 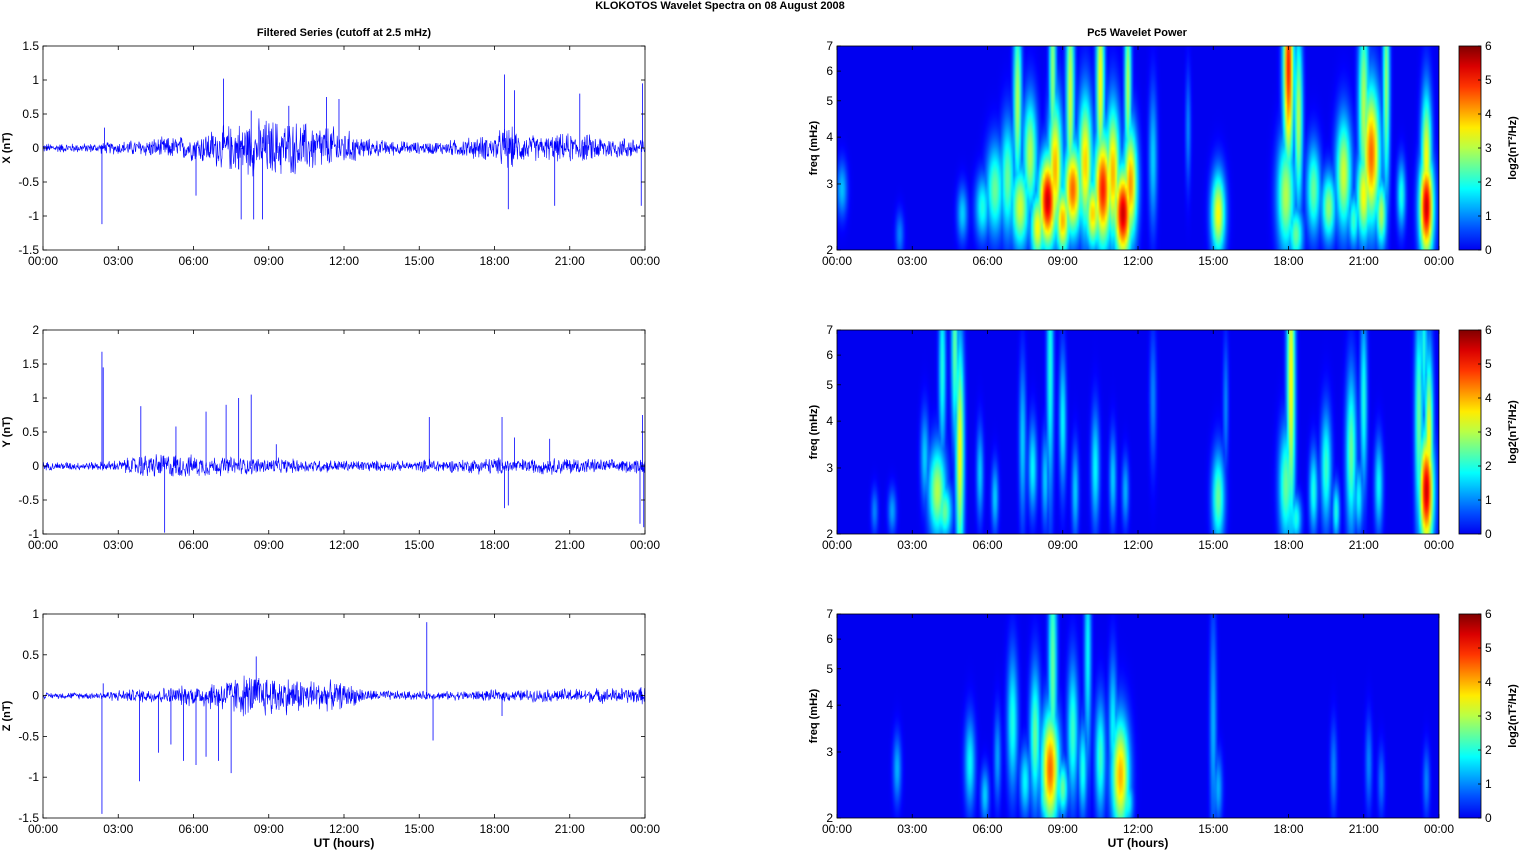 What do you see at coordinates (7, 431) in the screenshot?
I see `y-axis-label: Y (nT)` at bounding box center [7, 431].